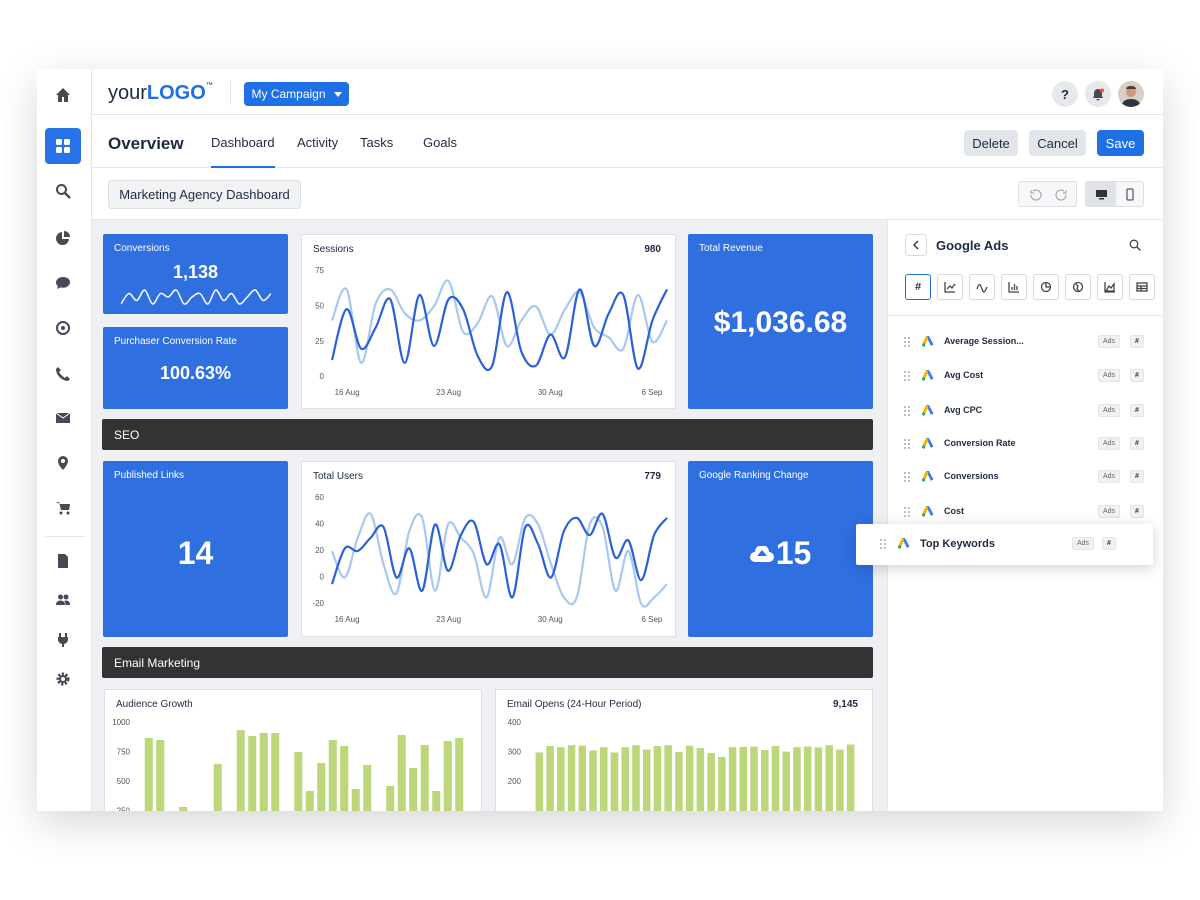 The height and width of the screenshot is (900, 1200). Describe the element at coordinates (63, 238) in the screenshot. I see `reports-icon` at that location.